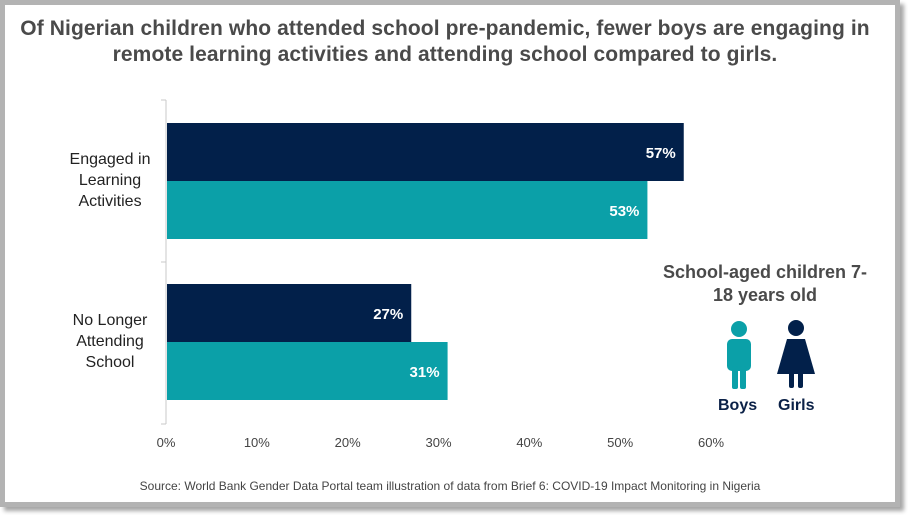 Image resolution: width=908 pixels, height=515 pixels. I want to click on legend-title: School-aged children 7-18 years old, so click(765, 283).